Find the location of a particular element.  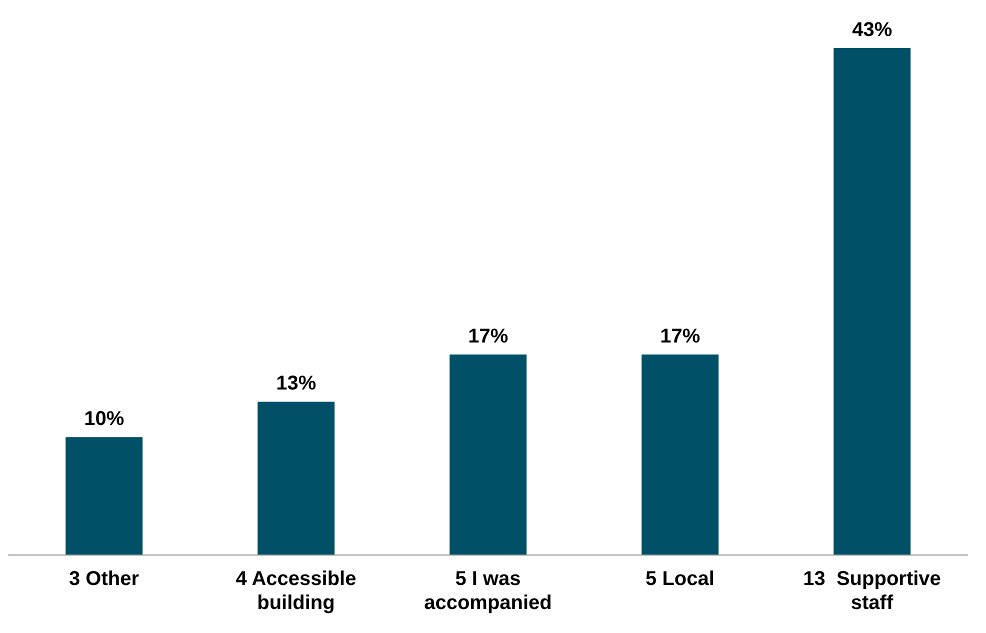

x-tick-label: 5 Local is located at coordinates (680, 579).